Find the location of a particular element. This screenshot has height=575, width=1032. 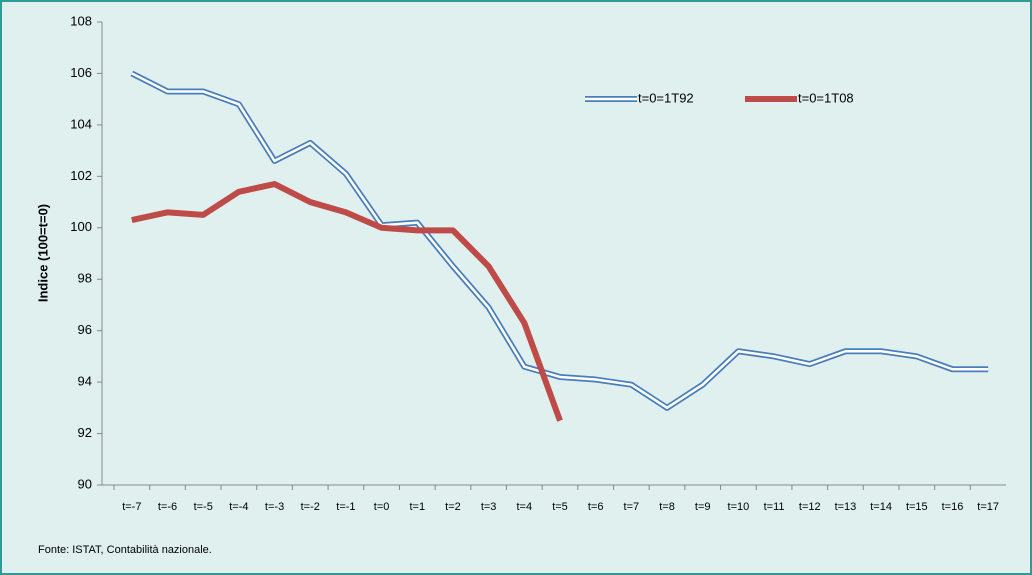

x-tick-label: t=12 is located at coordinates (810, 507).